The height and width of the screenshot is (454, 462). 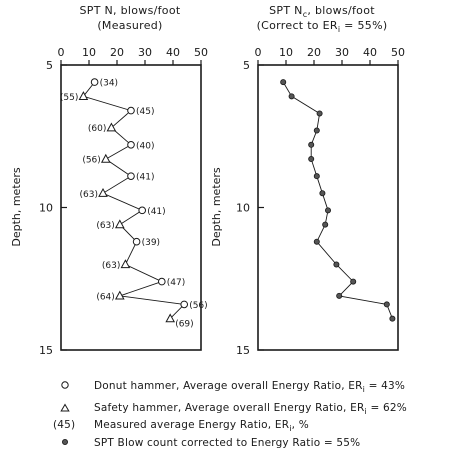 What do you see at coordinates (109, 84) in the screenshot?
I see `energy-ratio-label: (34)` at bounding box center [109, 84].